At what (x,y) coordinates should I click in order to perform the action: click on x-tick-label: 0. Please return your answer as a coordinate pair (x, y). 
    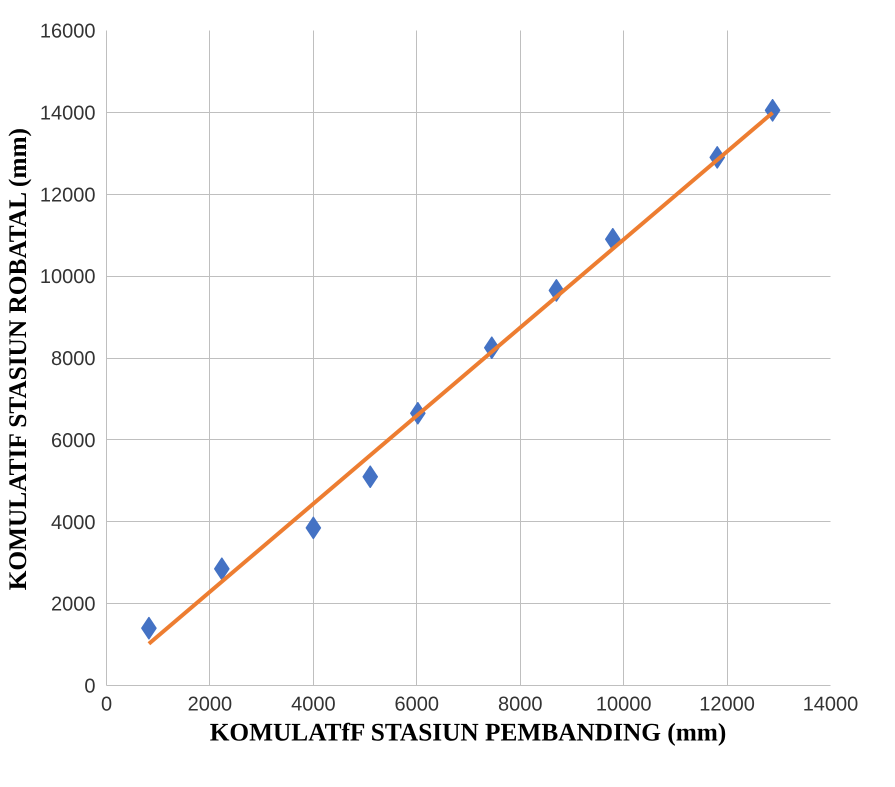
    Looking at the image, I should click on (106, 705).